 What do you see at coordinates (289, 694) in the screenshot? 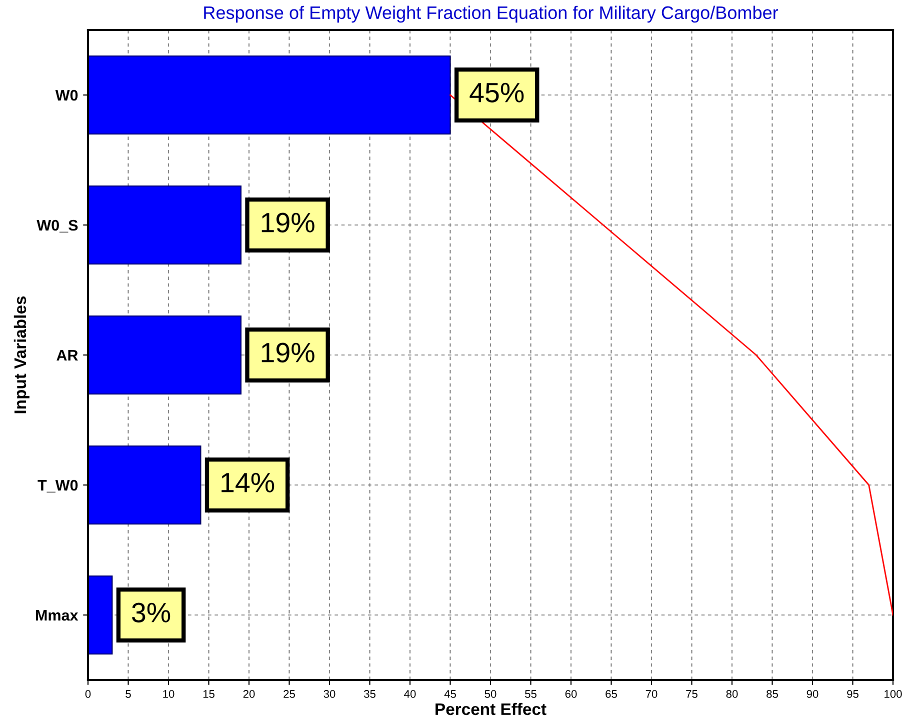
I see `x-tick-label: 25` at bounding box center [289, 694].